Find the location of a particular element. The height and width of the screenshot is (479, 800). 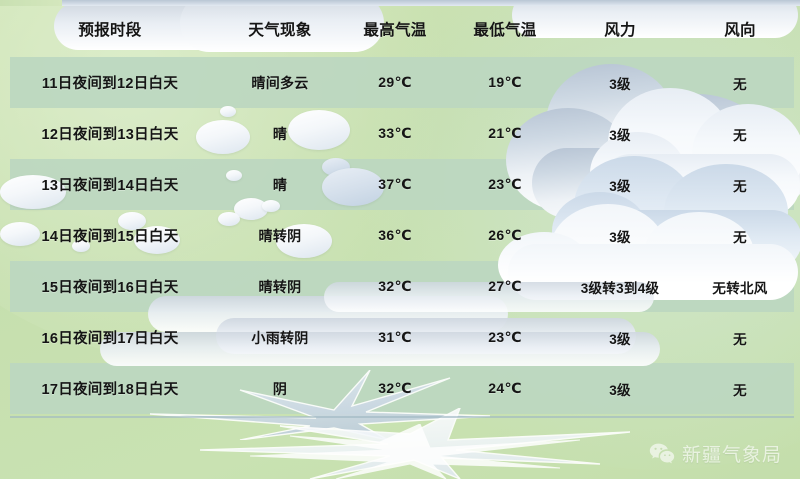

cell-low-temp: 27℃ is located at coordinates (505, 286).